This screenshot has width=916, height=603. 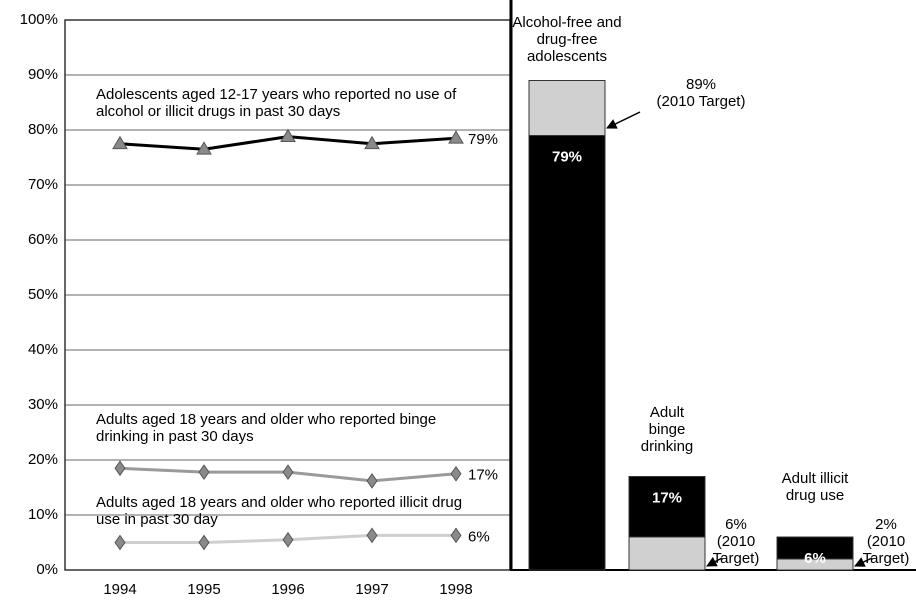 What do you see at coordinates (43, 294) in the screenshot?
I see `y-tick-label: 50%` at bounding box center [43, 294].